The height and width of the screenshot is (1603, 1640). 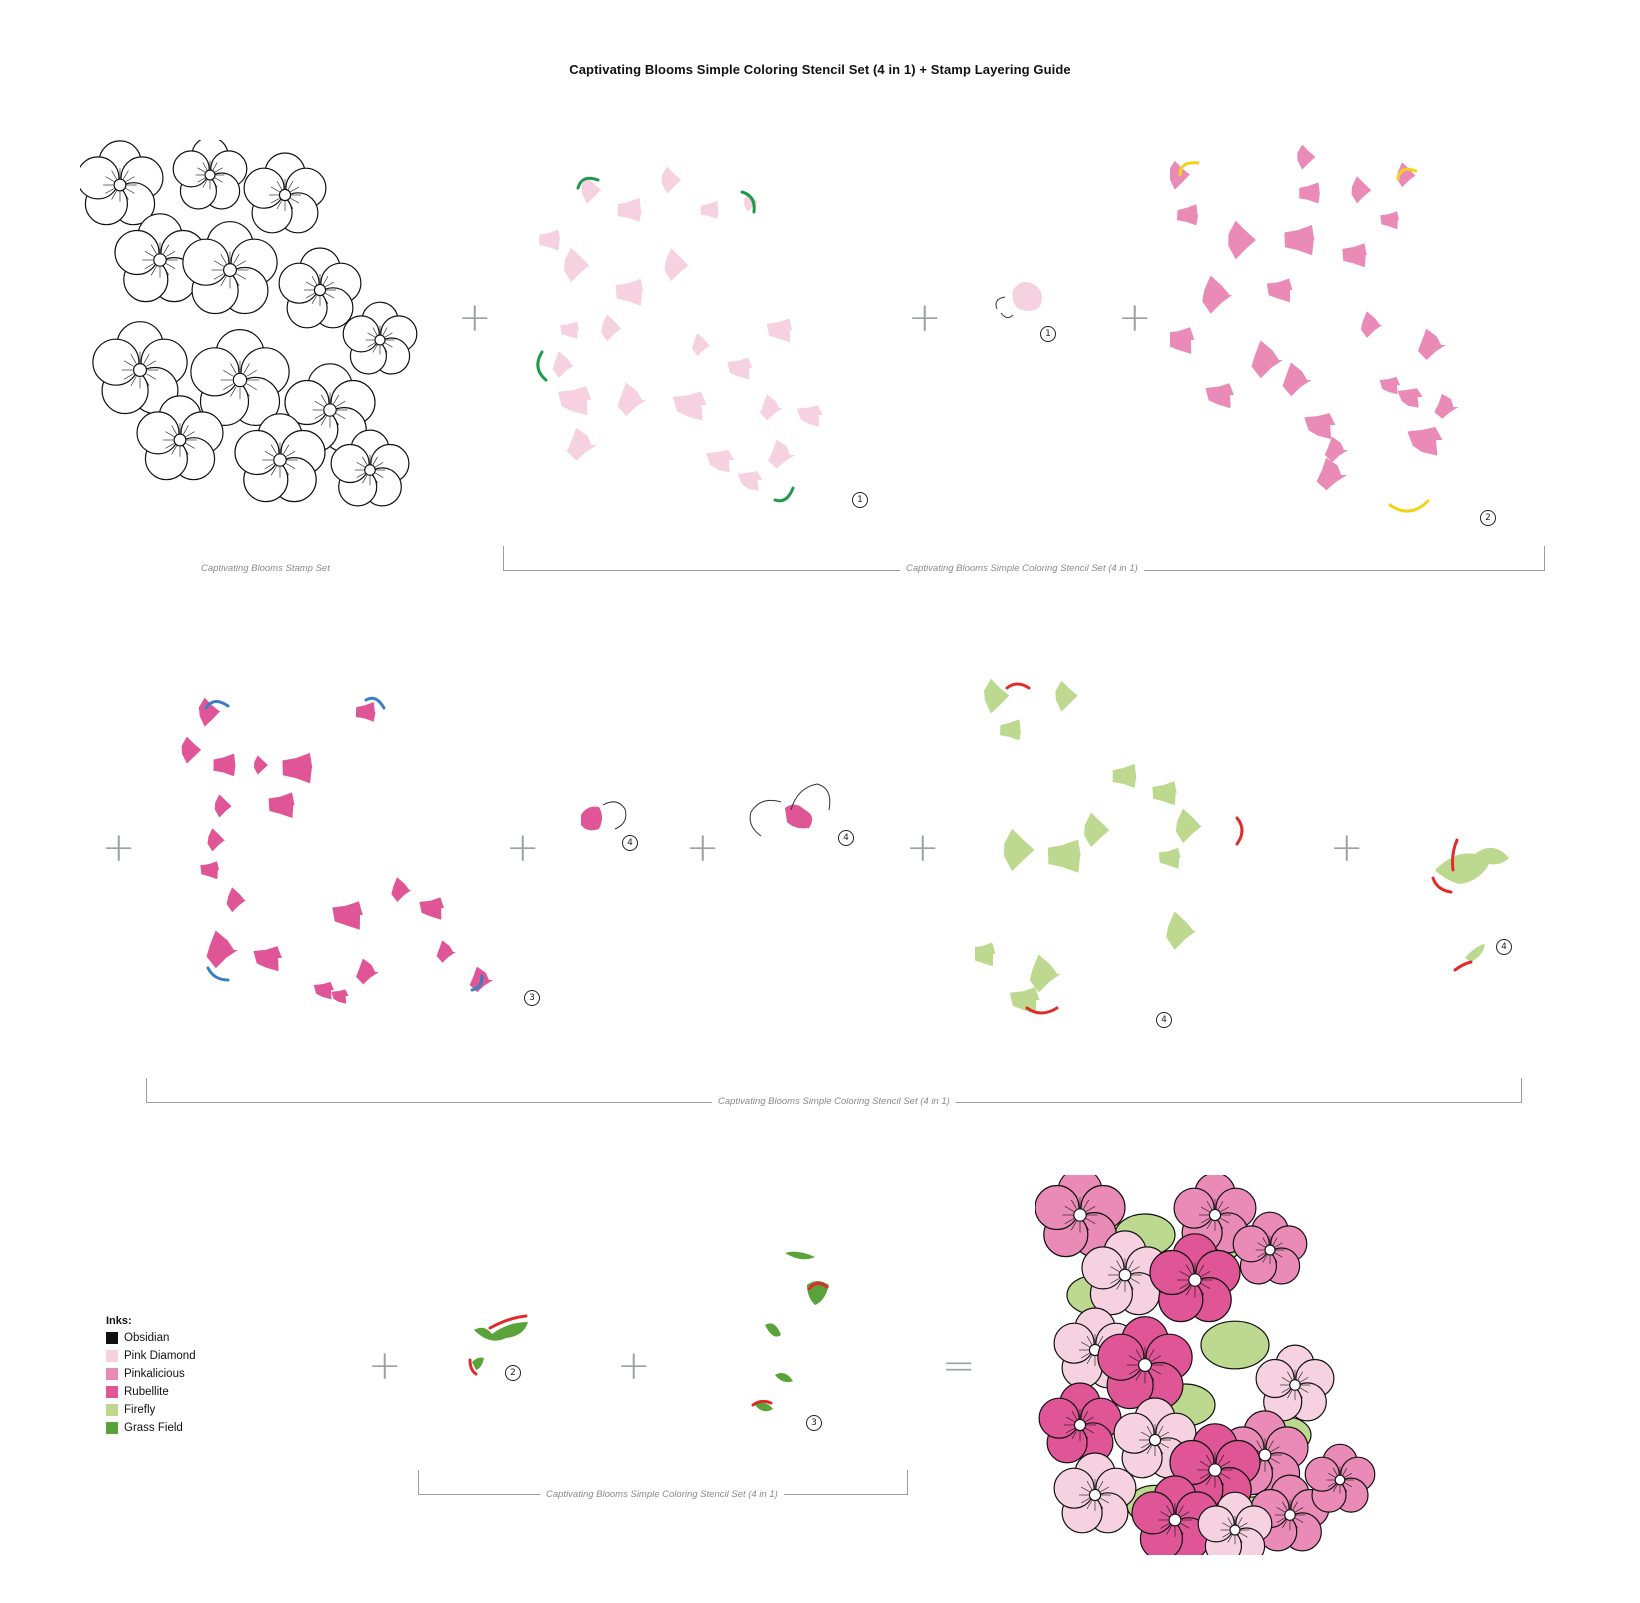 What do you see at coordinates (790, 810) in the screenshot?
I see `stencil-detail-layer-3b` at bounding box center [790, 810].